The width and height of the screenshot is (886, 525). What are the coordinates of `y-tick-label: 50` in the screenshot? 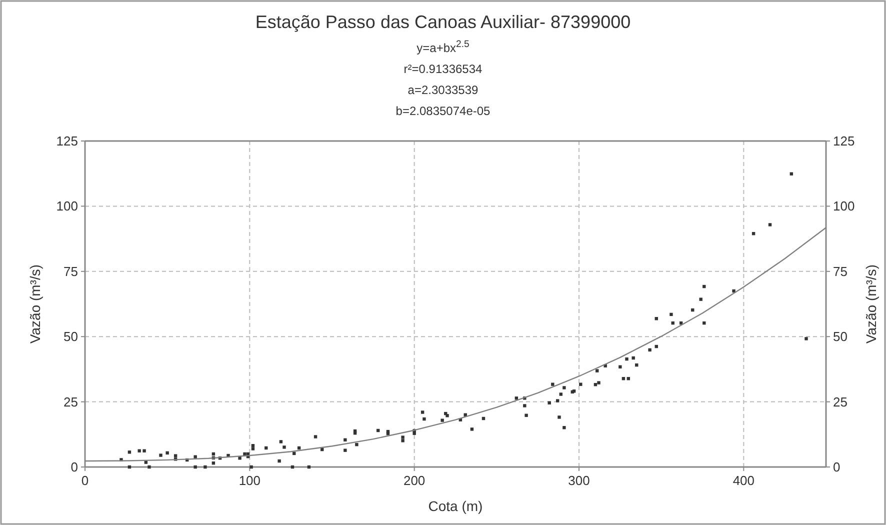 It's located at (71, 336).